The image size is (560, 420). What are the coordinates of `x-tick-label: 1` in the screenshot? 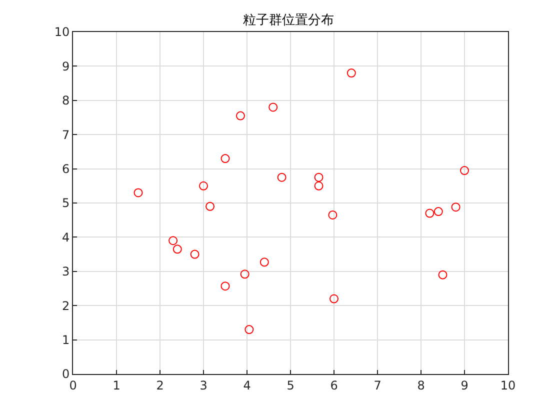 It's located at (116, 385).